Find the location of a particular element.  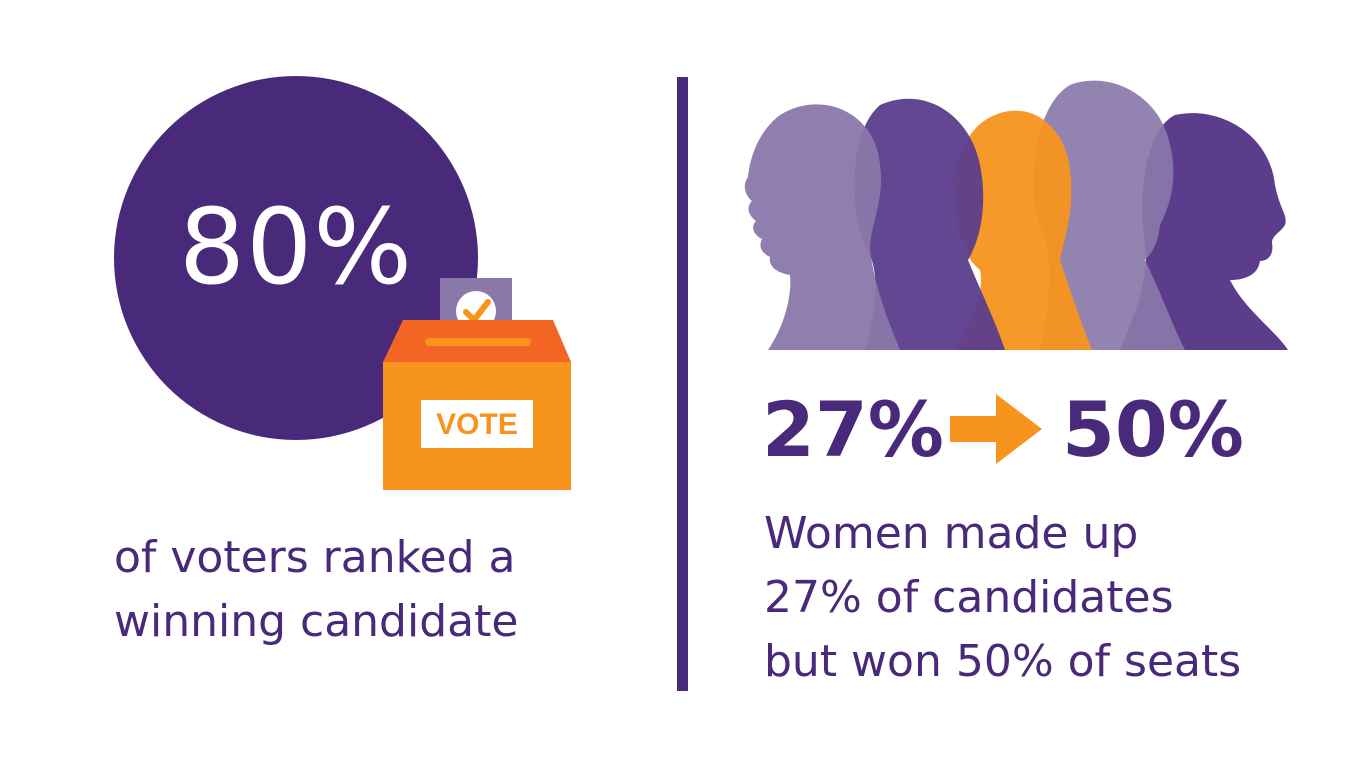

arrow-right-icon is located at coordinates (996, 429).